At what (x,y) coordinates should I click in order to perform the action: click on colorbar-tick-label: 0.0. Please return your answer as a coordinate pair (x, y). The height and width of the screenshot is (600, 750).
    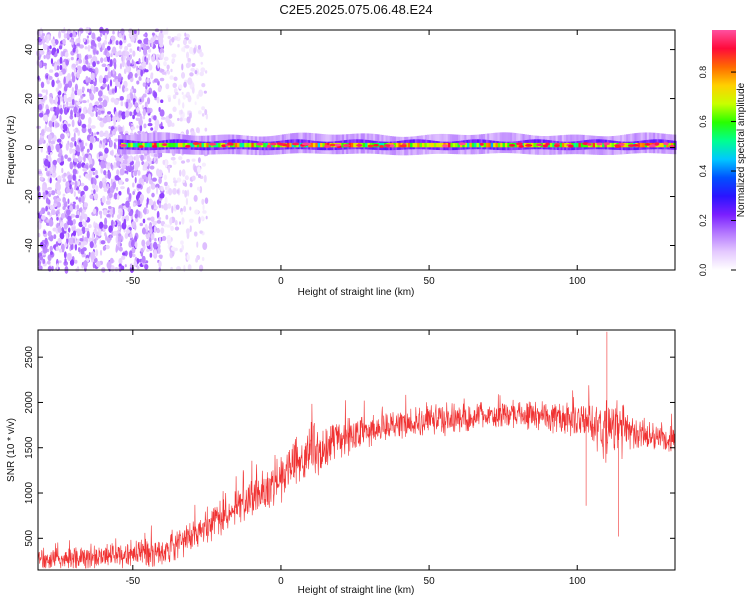
    Looking at the image, I should click on (703, 270).